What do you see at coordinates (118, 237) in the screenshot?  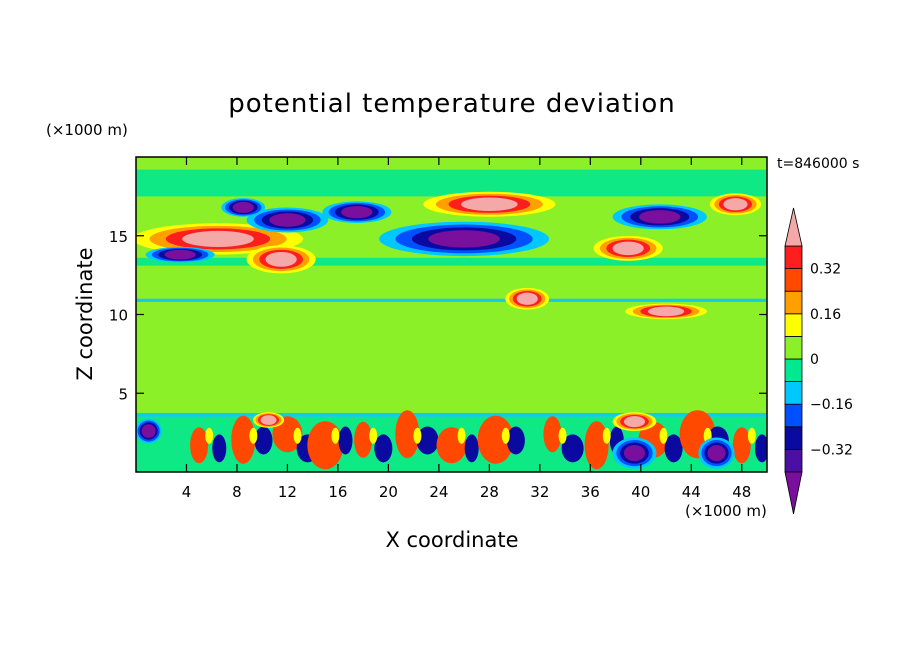 I see `y-tick-label: 15` at bounding box center [118, 237].